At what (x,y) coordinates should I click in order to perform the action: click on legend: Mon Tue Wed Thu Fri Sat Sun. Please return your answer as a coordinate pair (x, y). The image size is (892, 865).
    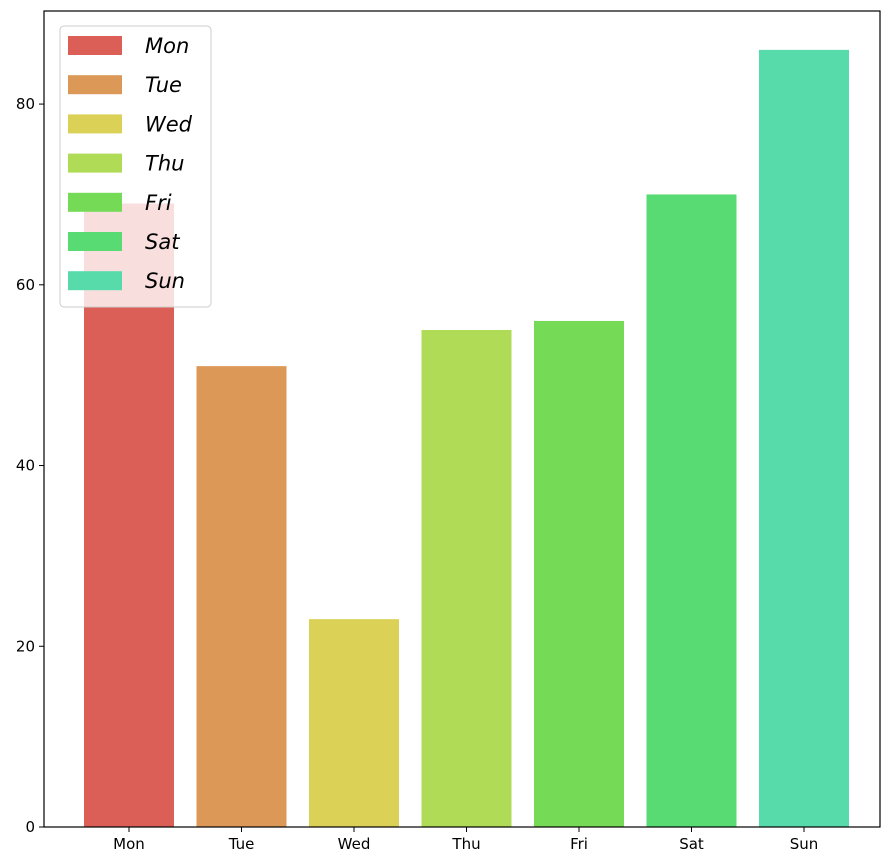
    Looking at the image, I should click on (135, 166).